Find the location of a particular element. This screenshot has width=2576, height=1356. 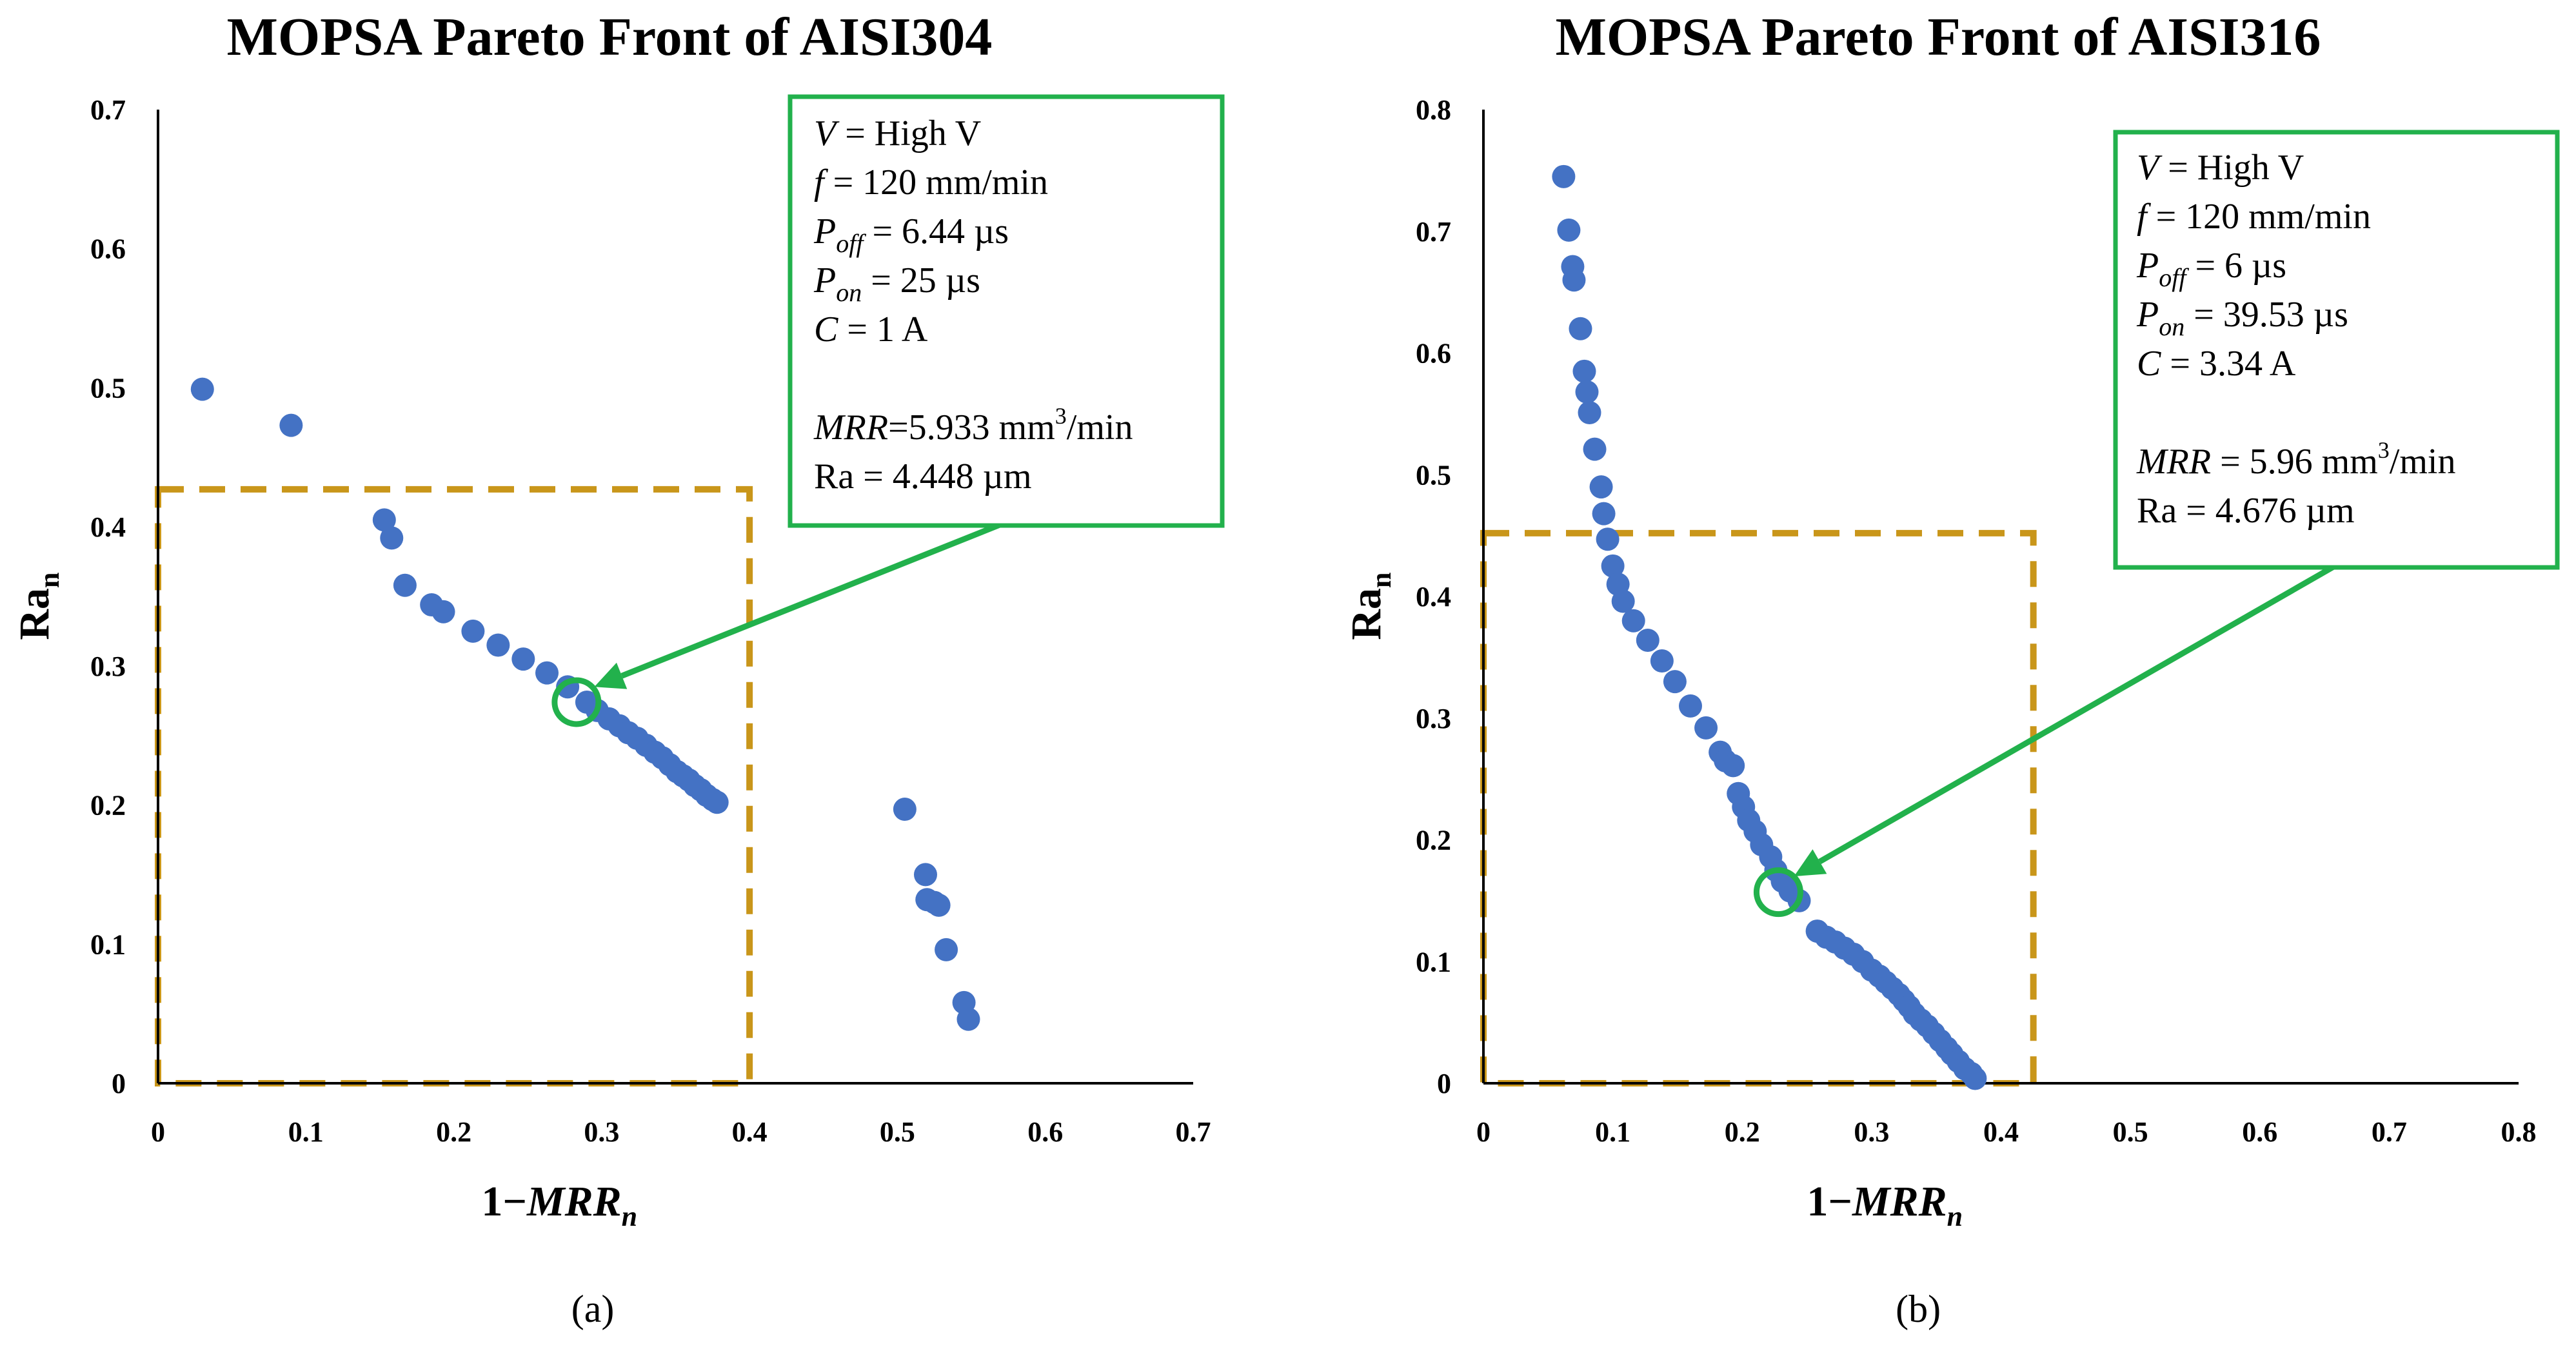

annotation-line: C = 3.34 A is located at coordinates (2216, 364).